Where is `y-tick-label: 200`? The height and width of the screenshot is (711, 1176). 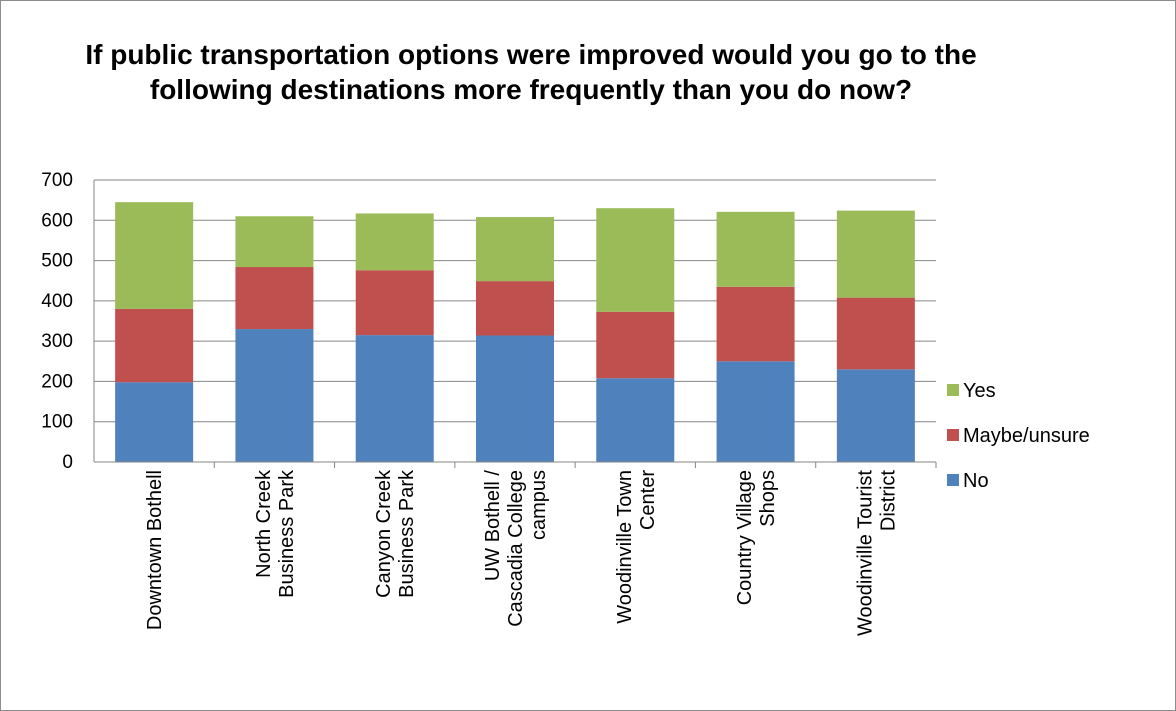 y-tick-label: 200 is located at coordinates (57, 381).